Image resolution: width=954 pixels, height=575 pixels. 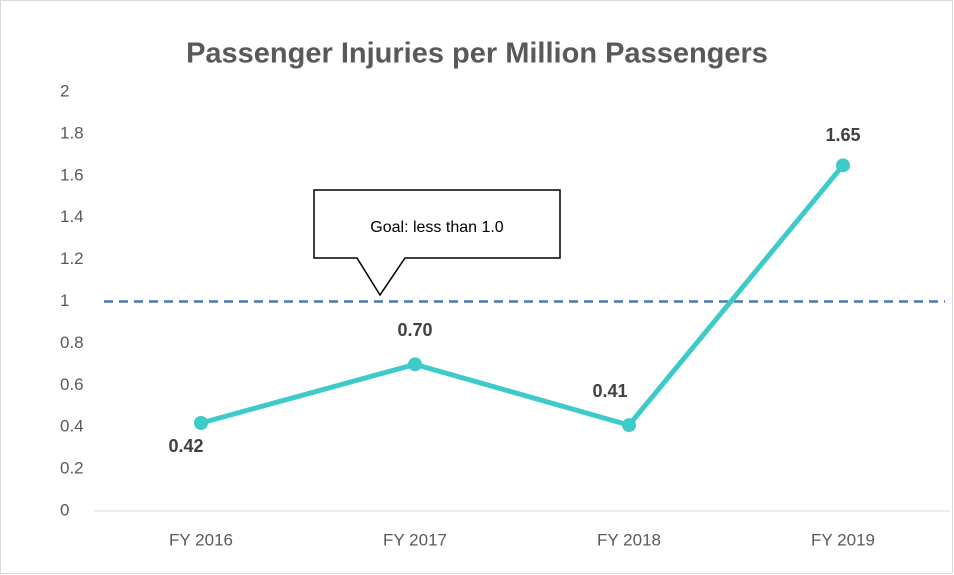 What do you see at coordinates (437, 227) in the screenshot?
I see `callout-text: Goal: less than 1.0` at bounding box center [437, 227].